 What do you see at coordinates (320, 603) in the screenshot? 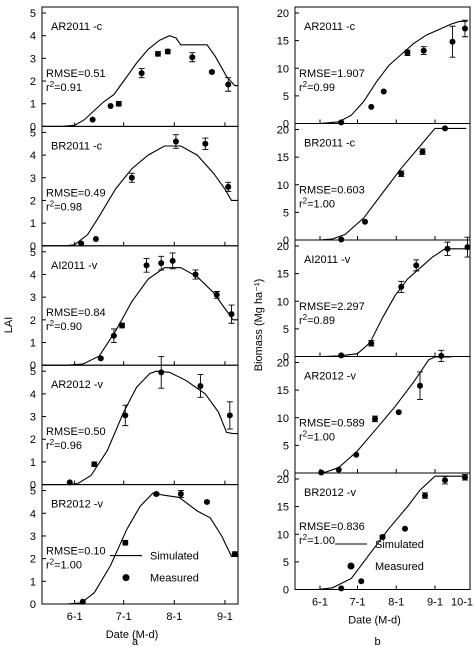
I see `x-tick-label: 6-1` at bounding box center [320, 603].